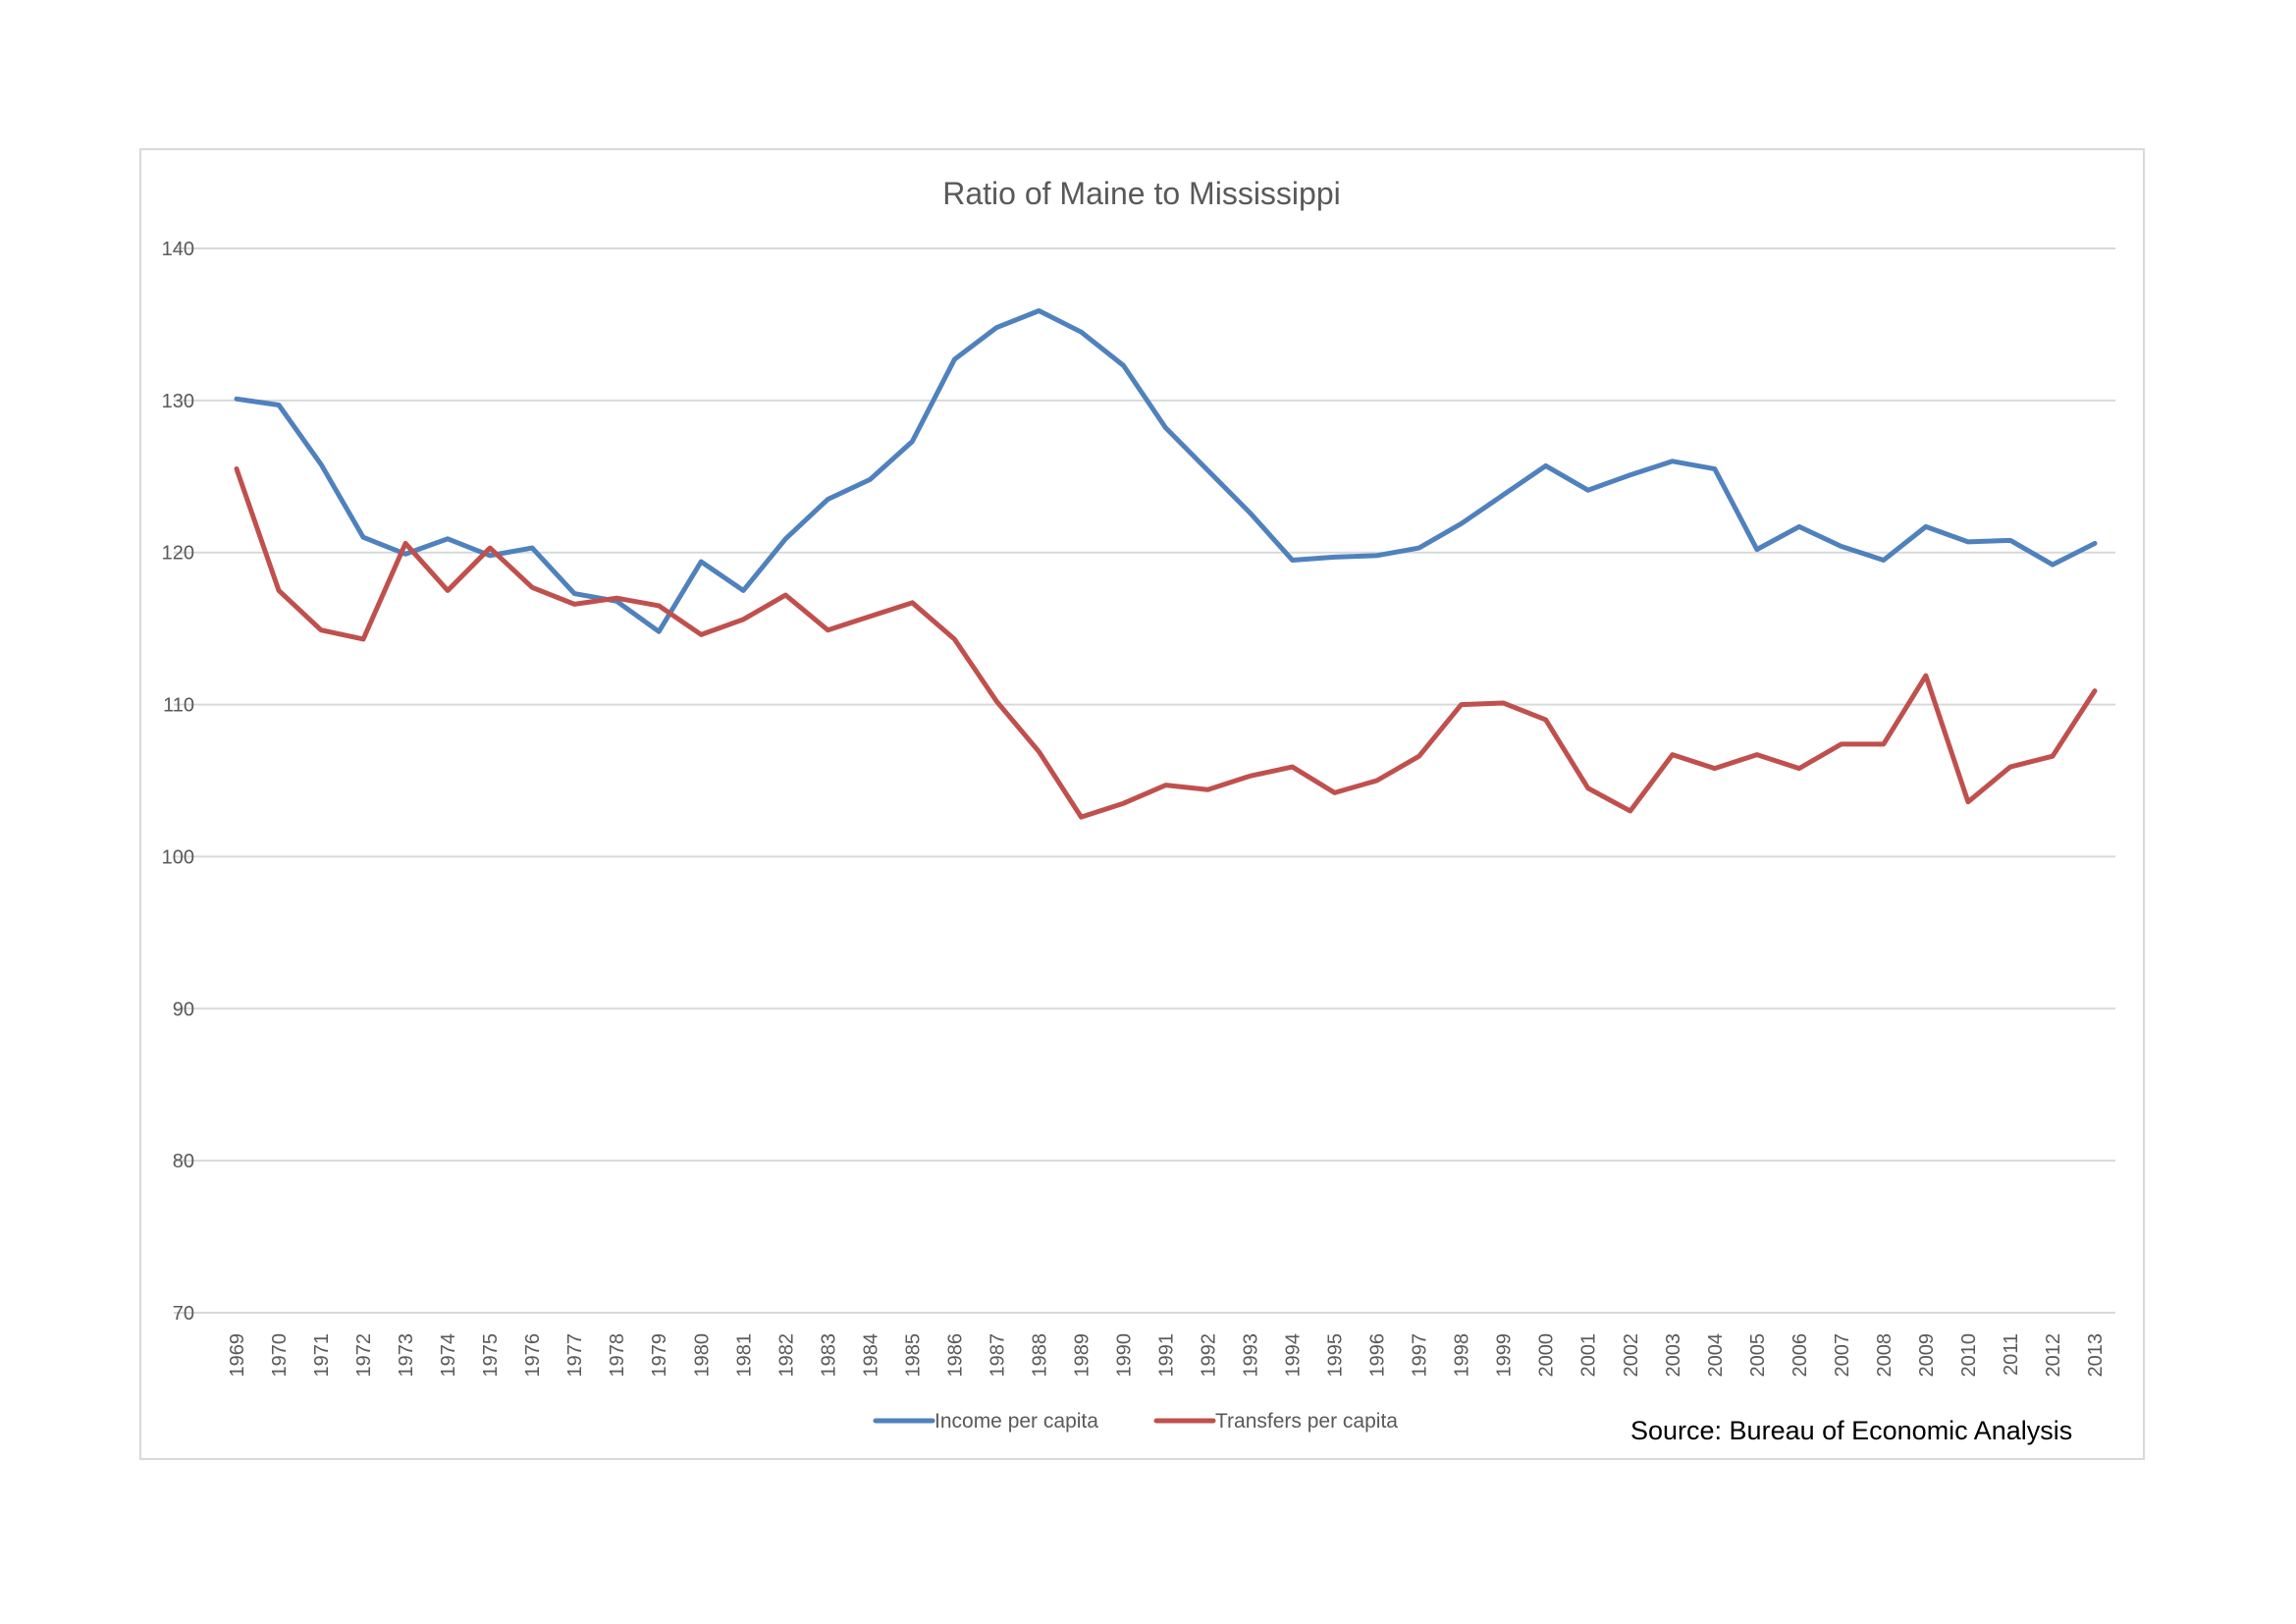 This screenshot has width=2296, height=1624. What do you see at coordinates (1420, 1355) in the screenshot?
I see `x-tick-label: 1997` at bounding box center [1420, 1355].